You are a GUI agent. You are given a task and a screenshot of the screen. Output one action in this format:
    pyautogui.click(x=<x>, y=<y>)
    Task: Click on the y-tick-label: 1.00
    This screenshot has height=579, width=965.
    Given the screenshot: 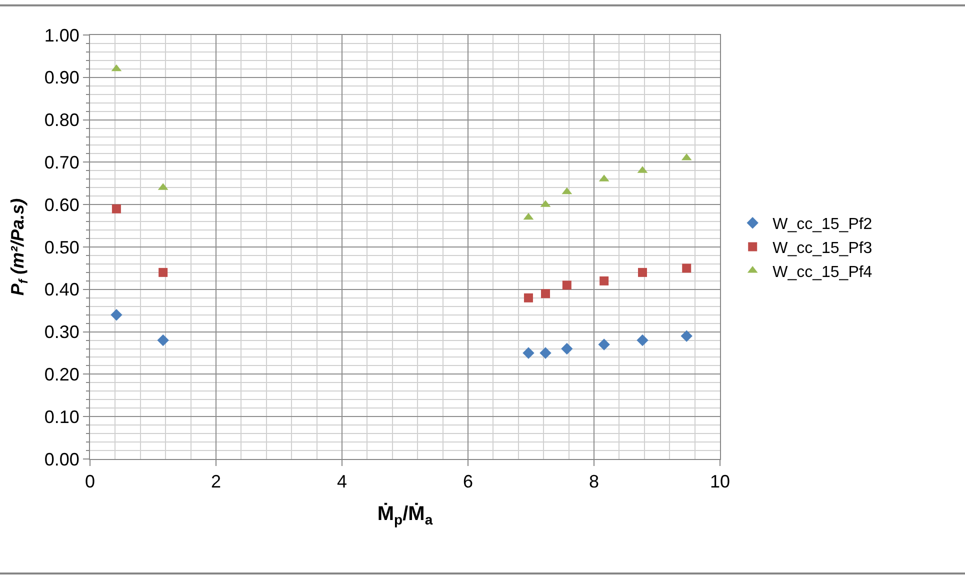 What is the action you would take?
    pyautogui.click(x=62, y=35)
    